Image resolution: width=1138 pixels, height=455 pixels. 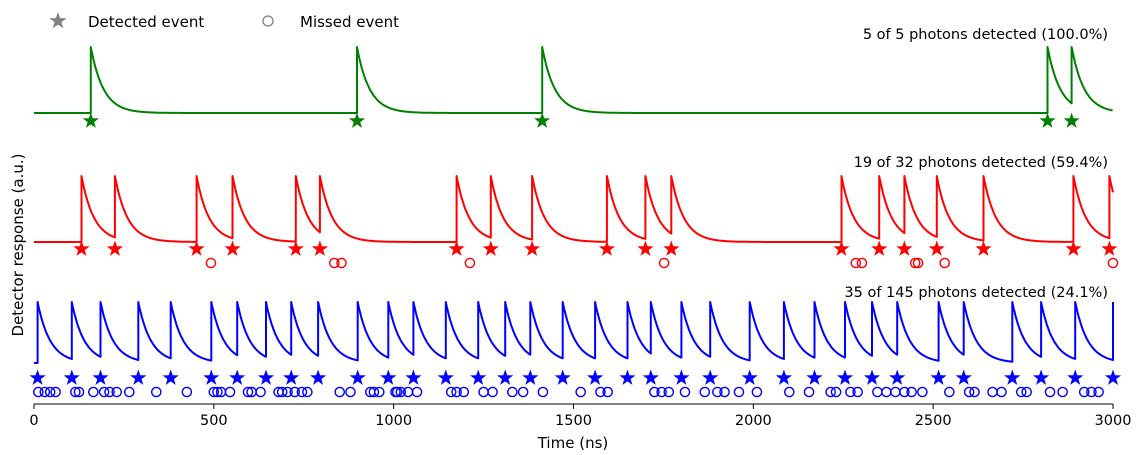 I want to click on x-axis: 0 500 1000 1500 2000 2500 3000, so click(x=580, y=416).